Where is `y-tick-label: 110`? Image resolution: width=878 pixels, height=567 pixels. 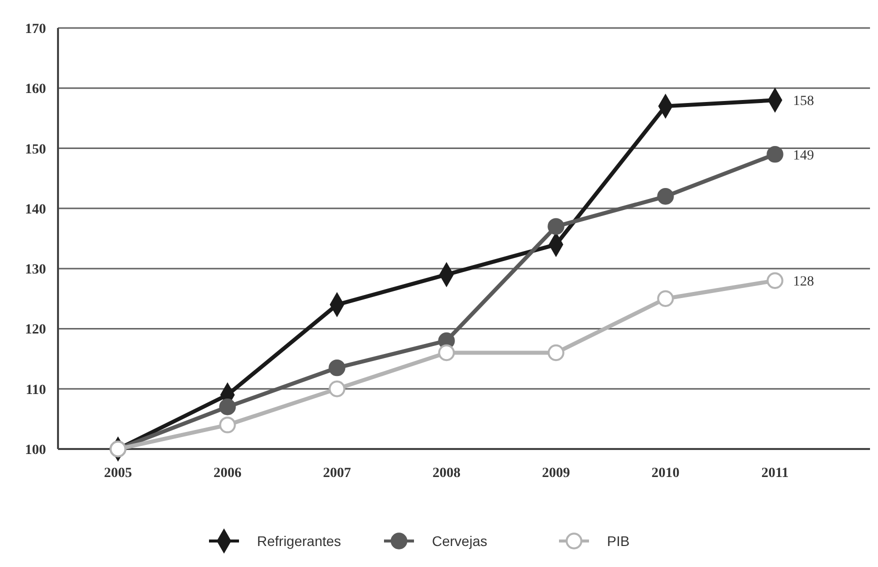 y-tick-label: 110 is located at coordinates (36, 390).